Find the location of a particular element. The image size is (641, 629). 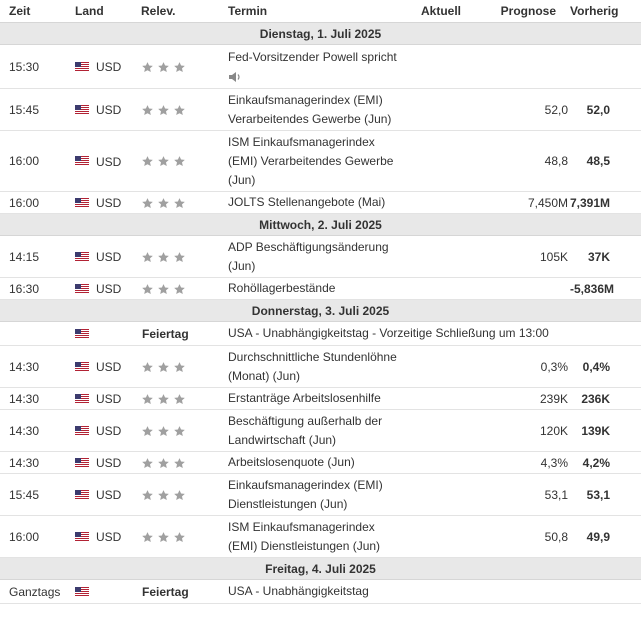

col-header-relevance: Relev. is located at coordinates (184, 11).